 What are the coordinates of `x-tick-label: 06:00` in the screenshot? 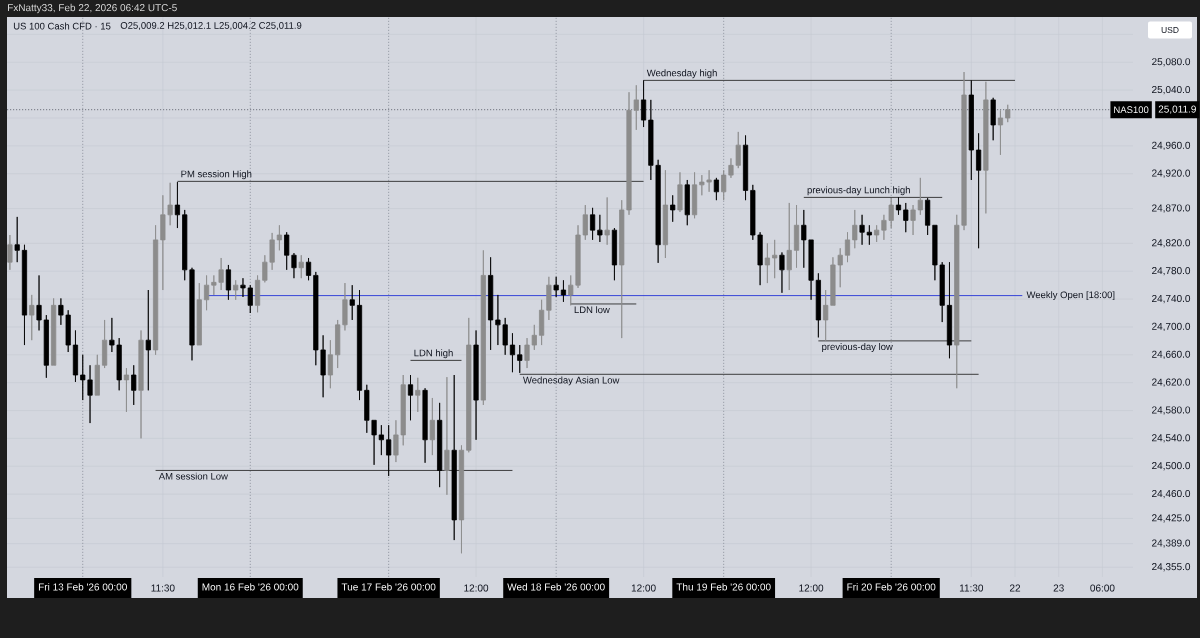 It's located at (1102, 588).